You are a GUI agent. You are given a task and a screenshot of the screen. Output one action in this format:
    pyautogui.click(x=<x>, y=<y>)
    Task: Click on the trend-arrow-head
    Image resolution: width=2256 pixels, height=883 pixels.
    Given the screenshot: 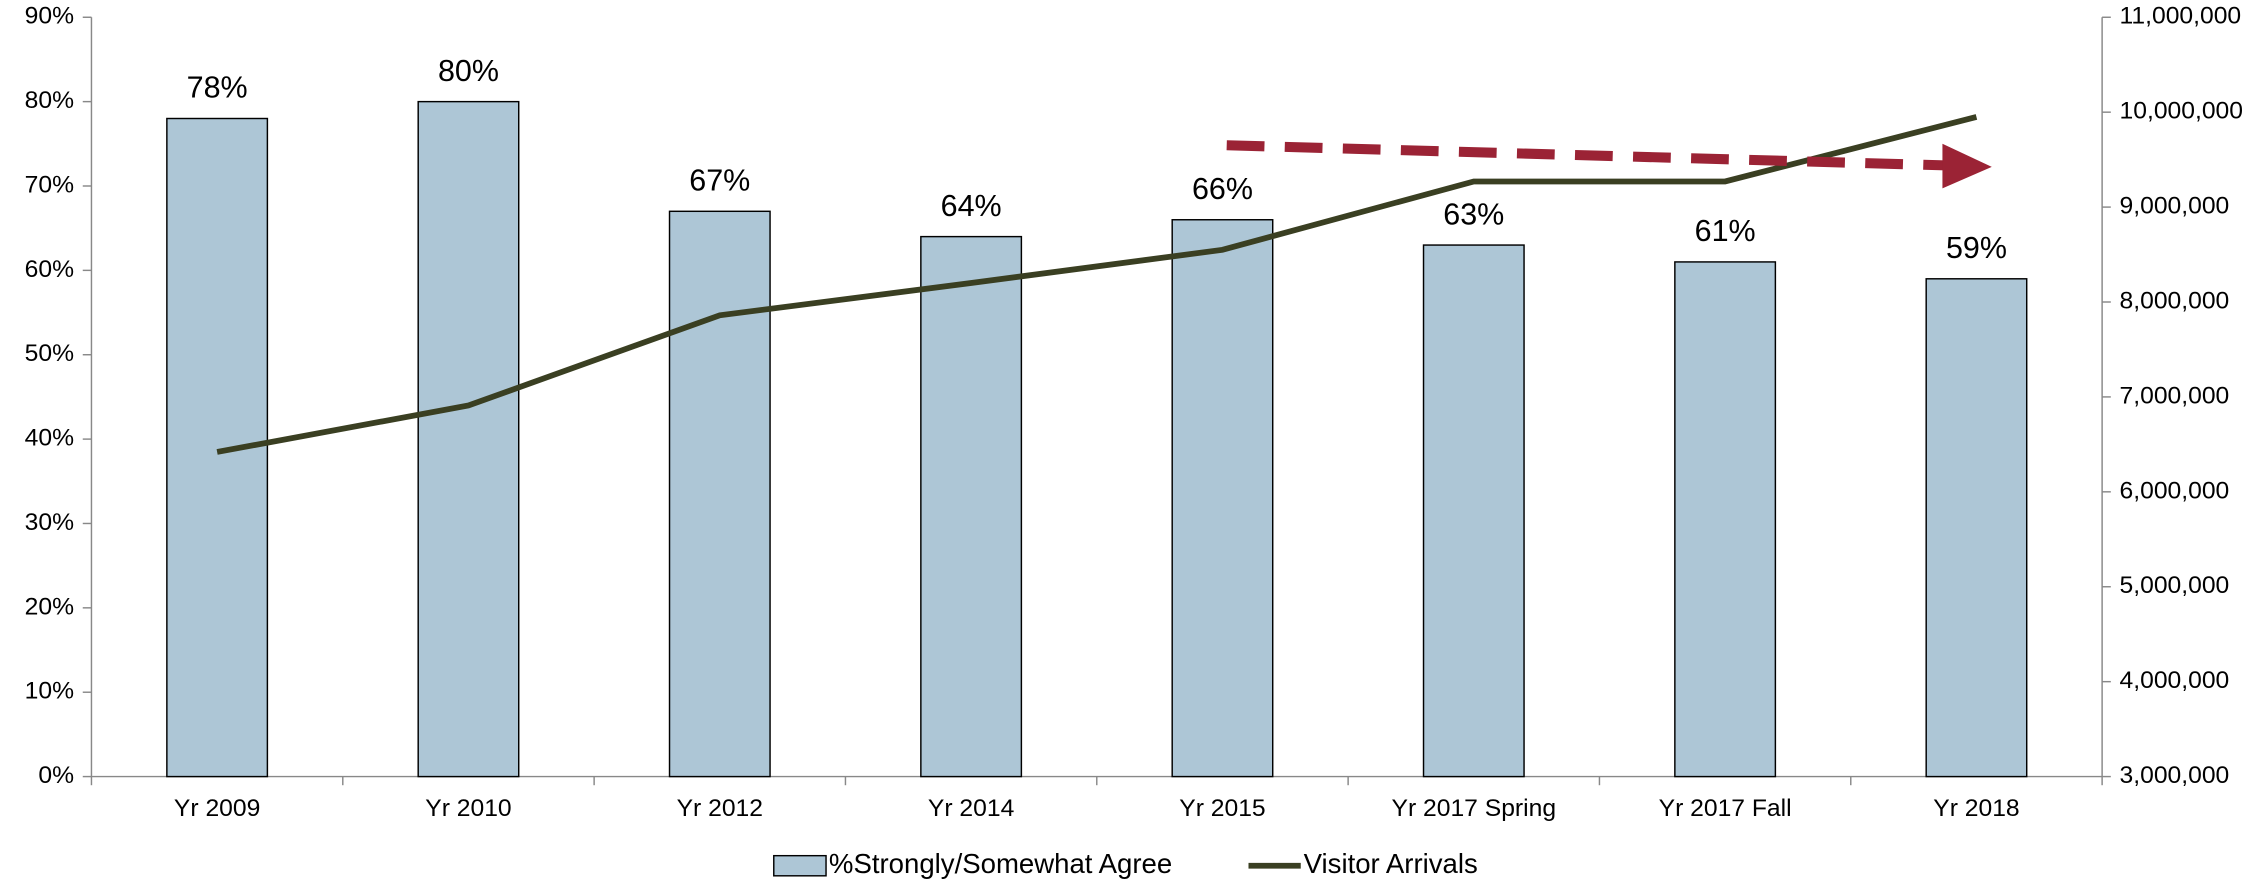 What is the action you would take?
    pyautogui.click(x=1967, y=166)
    